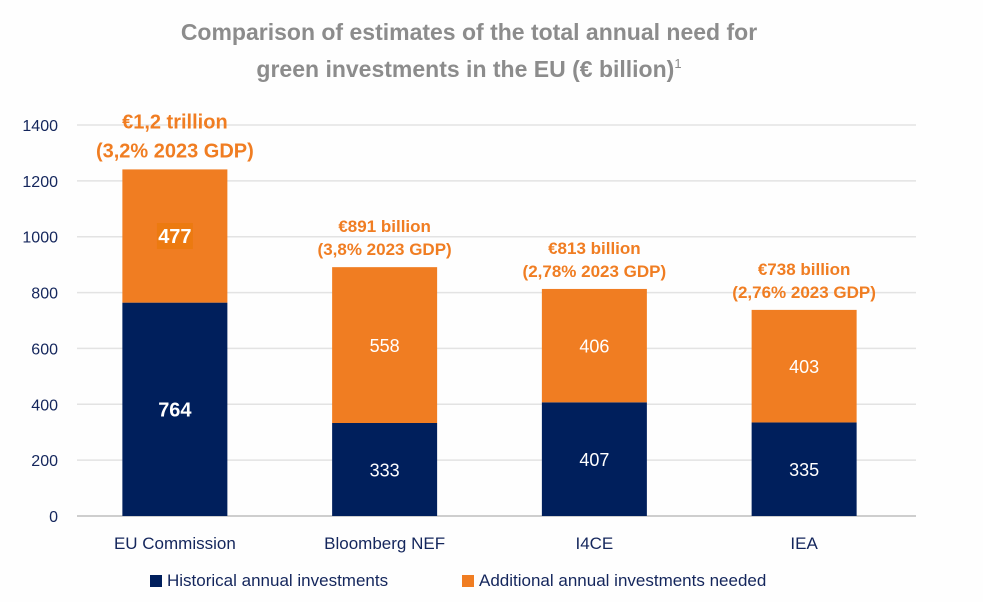 Image resolution: width=983 pixels, height=602 pixels. What do you see at coordinates (384, 543) in the screenshot?
I see `x-tick-label: Bloomberg NEF` at bounding box center [384, 543].